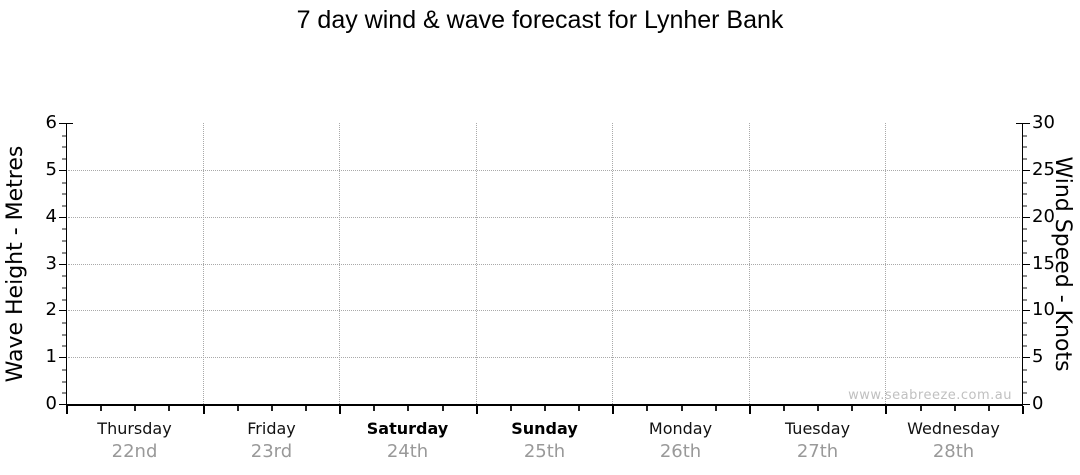  Describe the element at coordinates (51, 169) in the screenshot. I see `left-axis-tick-label: 5` at that location.